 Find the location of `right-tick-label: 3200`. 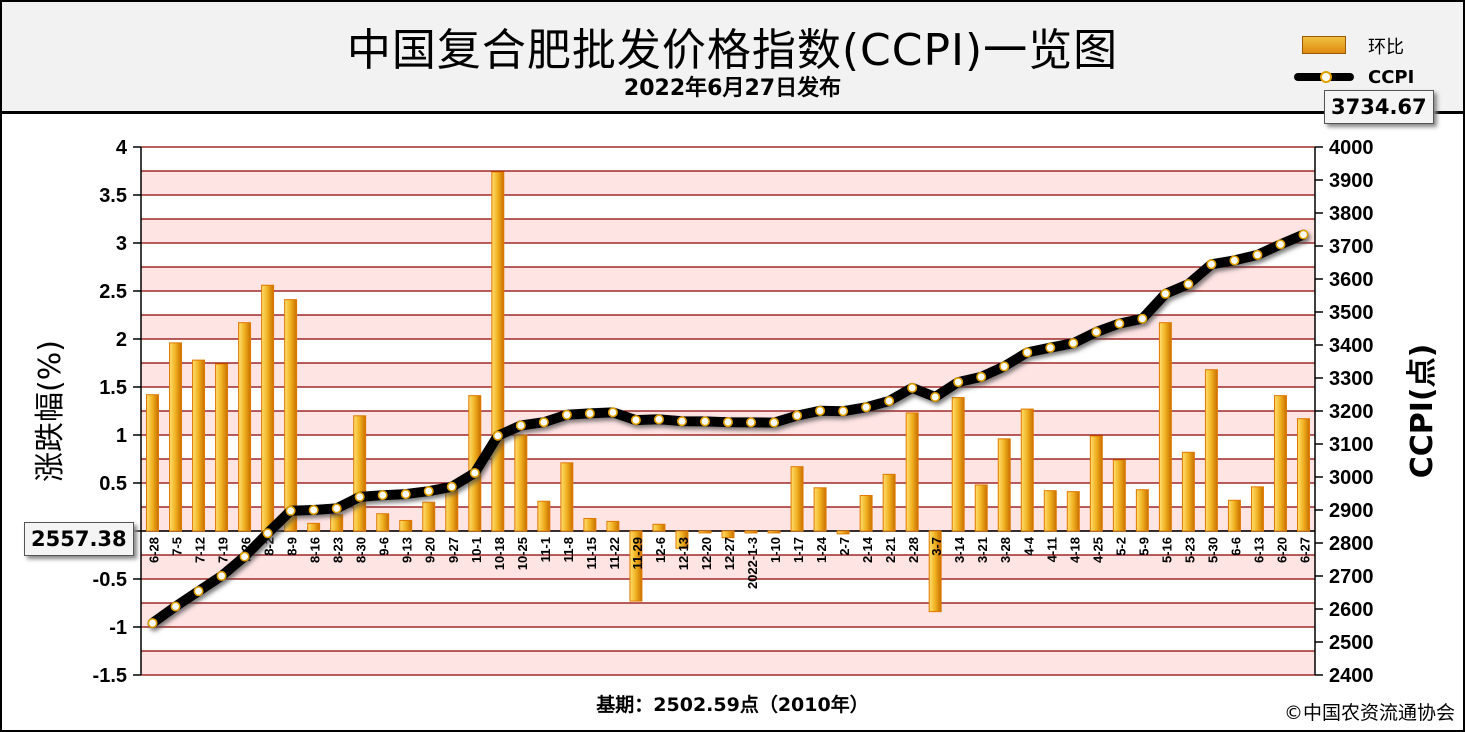

right-tick-label: 3200 is located at coordinates (1351, 412).